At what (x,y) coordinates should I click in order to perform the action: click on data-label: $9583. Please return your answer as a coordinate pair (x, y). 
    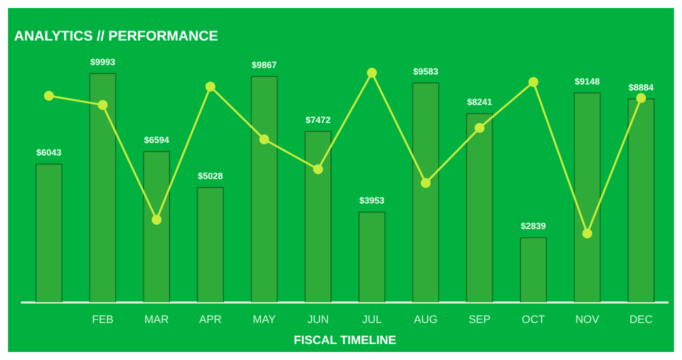
    Looking at the image, I should click on (425, 71).